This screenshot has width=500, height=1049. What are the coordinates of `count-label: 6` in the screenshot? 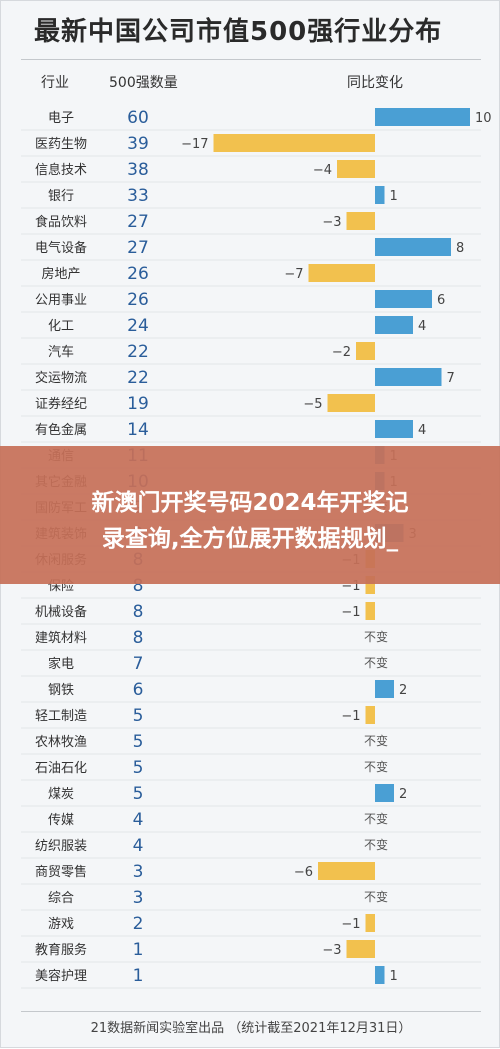 It's located at (138, 690).